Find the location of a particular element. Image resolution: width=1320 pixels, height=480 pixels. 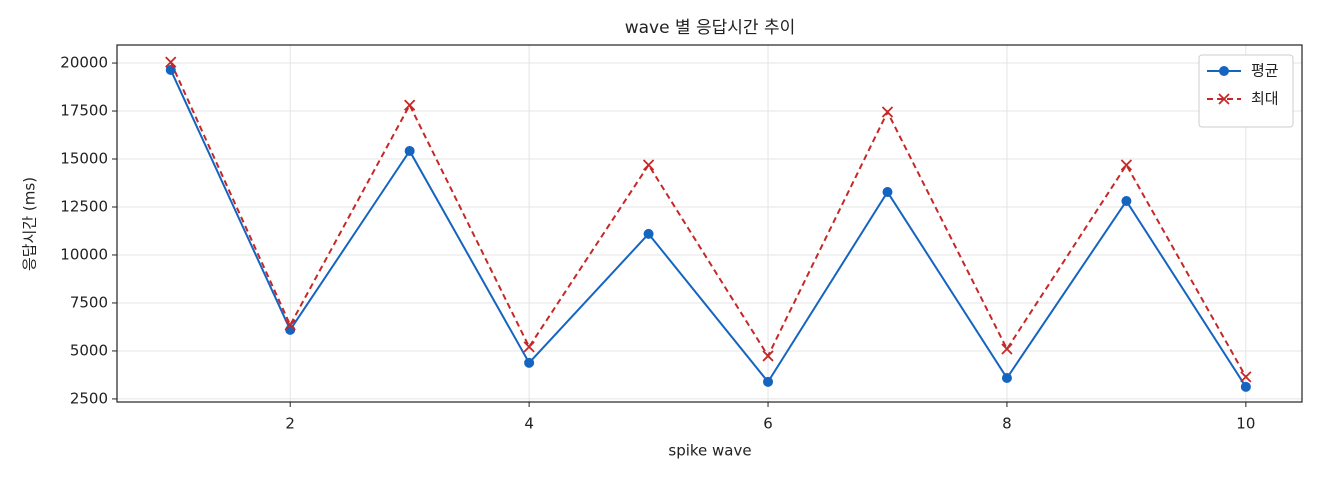

legend-label: 최대 is located at coordinates (1265, 99).